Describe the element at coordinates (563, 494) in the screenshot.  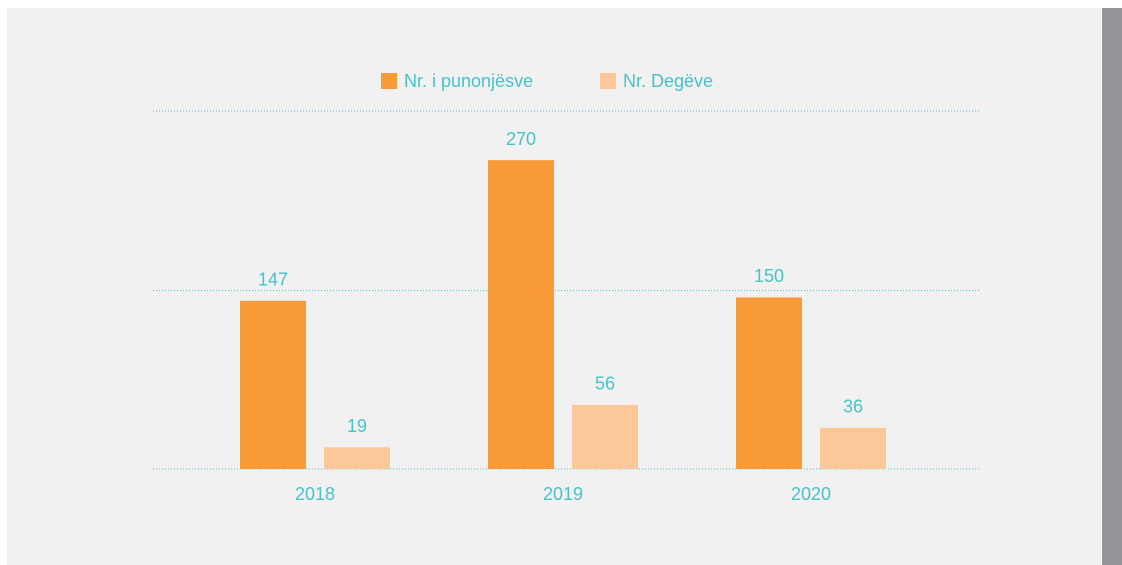
I see `x-tick-label: 2019` at that location.